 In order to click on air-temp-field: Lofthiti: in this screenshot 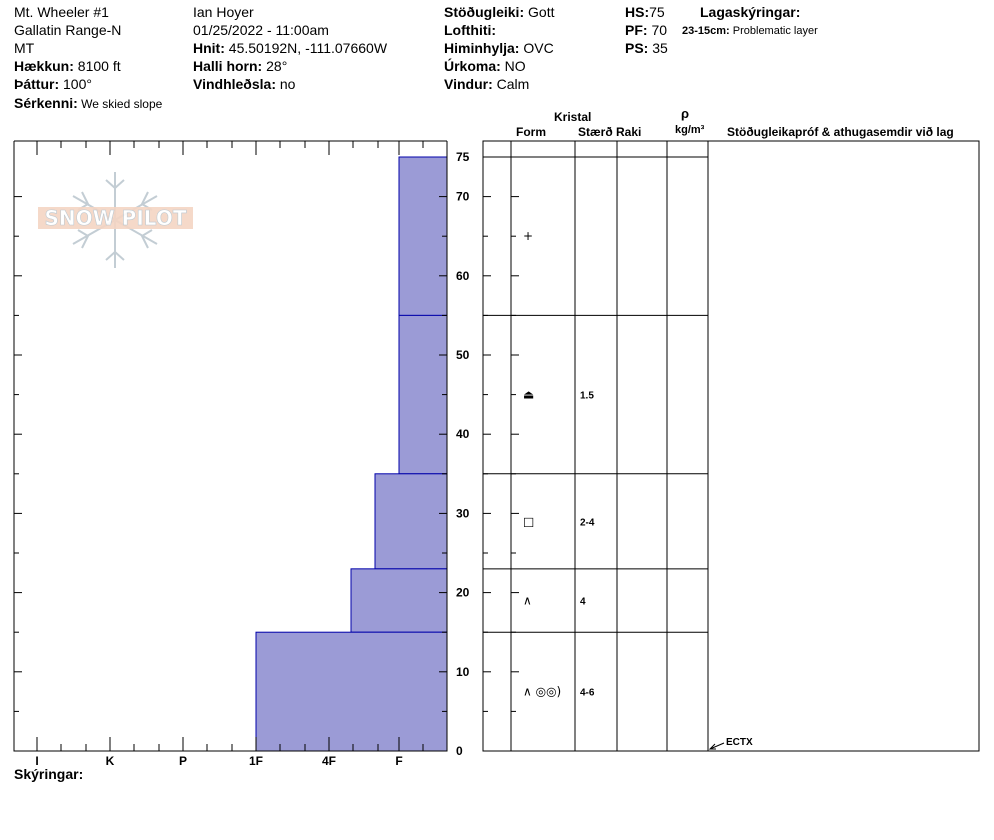, I will do `click(470, 30)`.